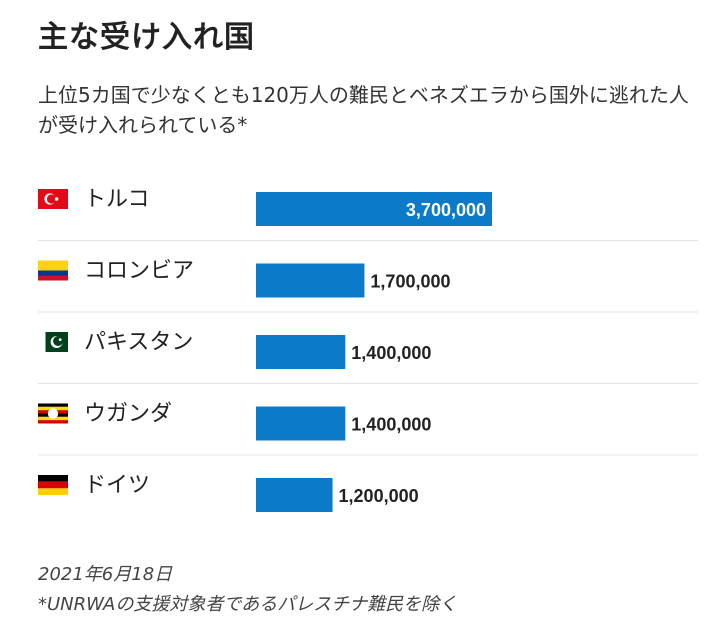  What do you see at coordinates (446, 210) in the screenshot?
I see `value-label: 3,700,000` at bounding box center [446, 210].